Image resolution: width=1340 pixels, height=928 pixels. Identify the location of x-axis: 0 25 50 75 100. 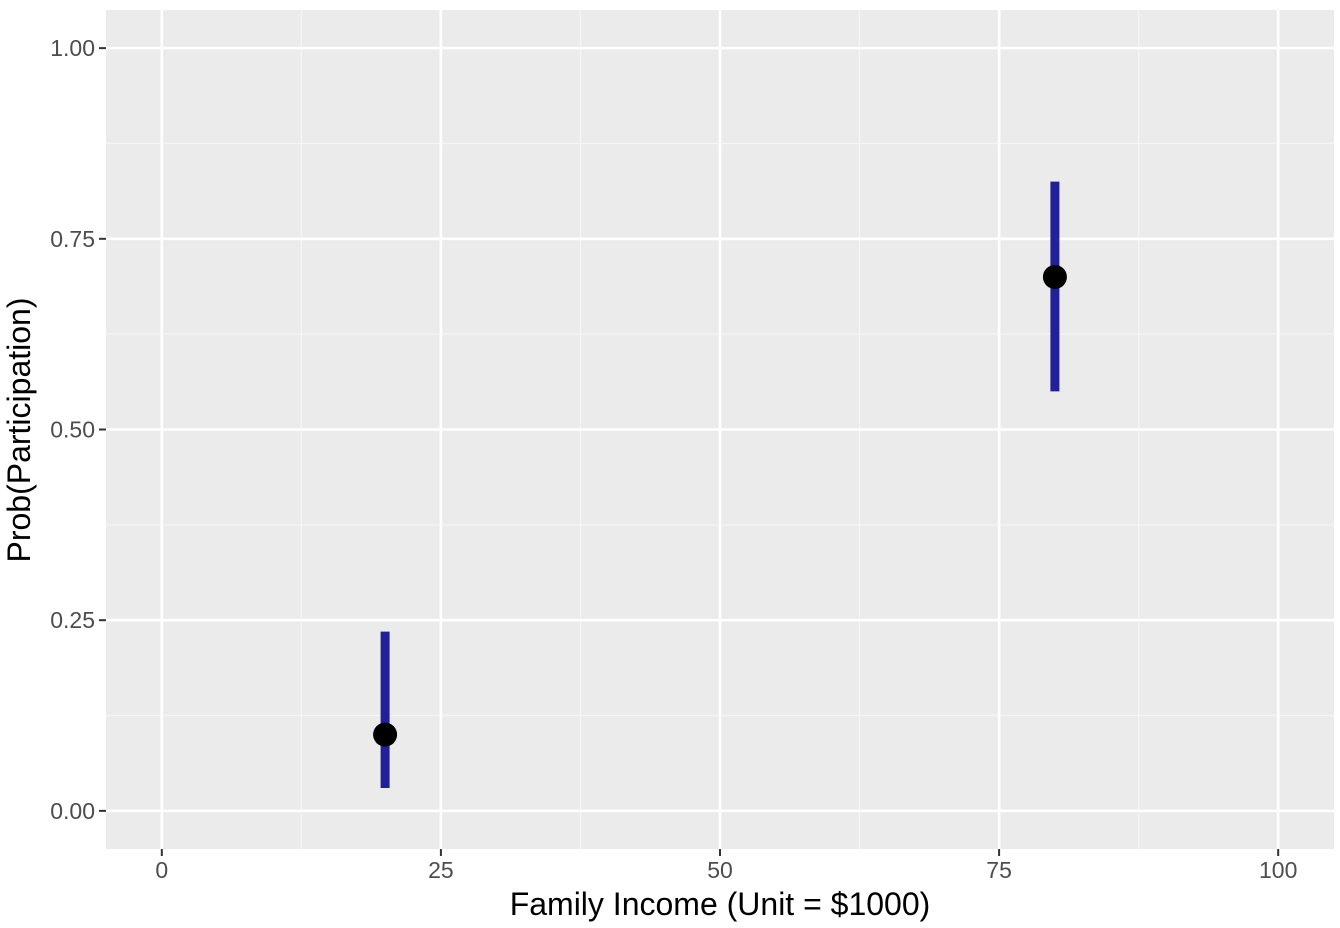
(726, 866).